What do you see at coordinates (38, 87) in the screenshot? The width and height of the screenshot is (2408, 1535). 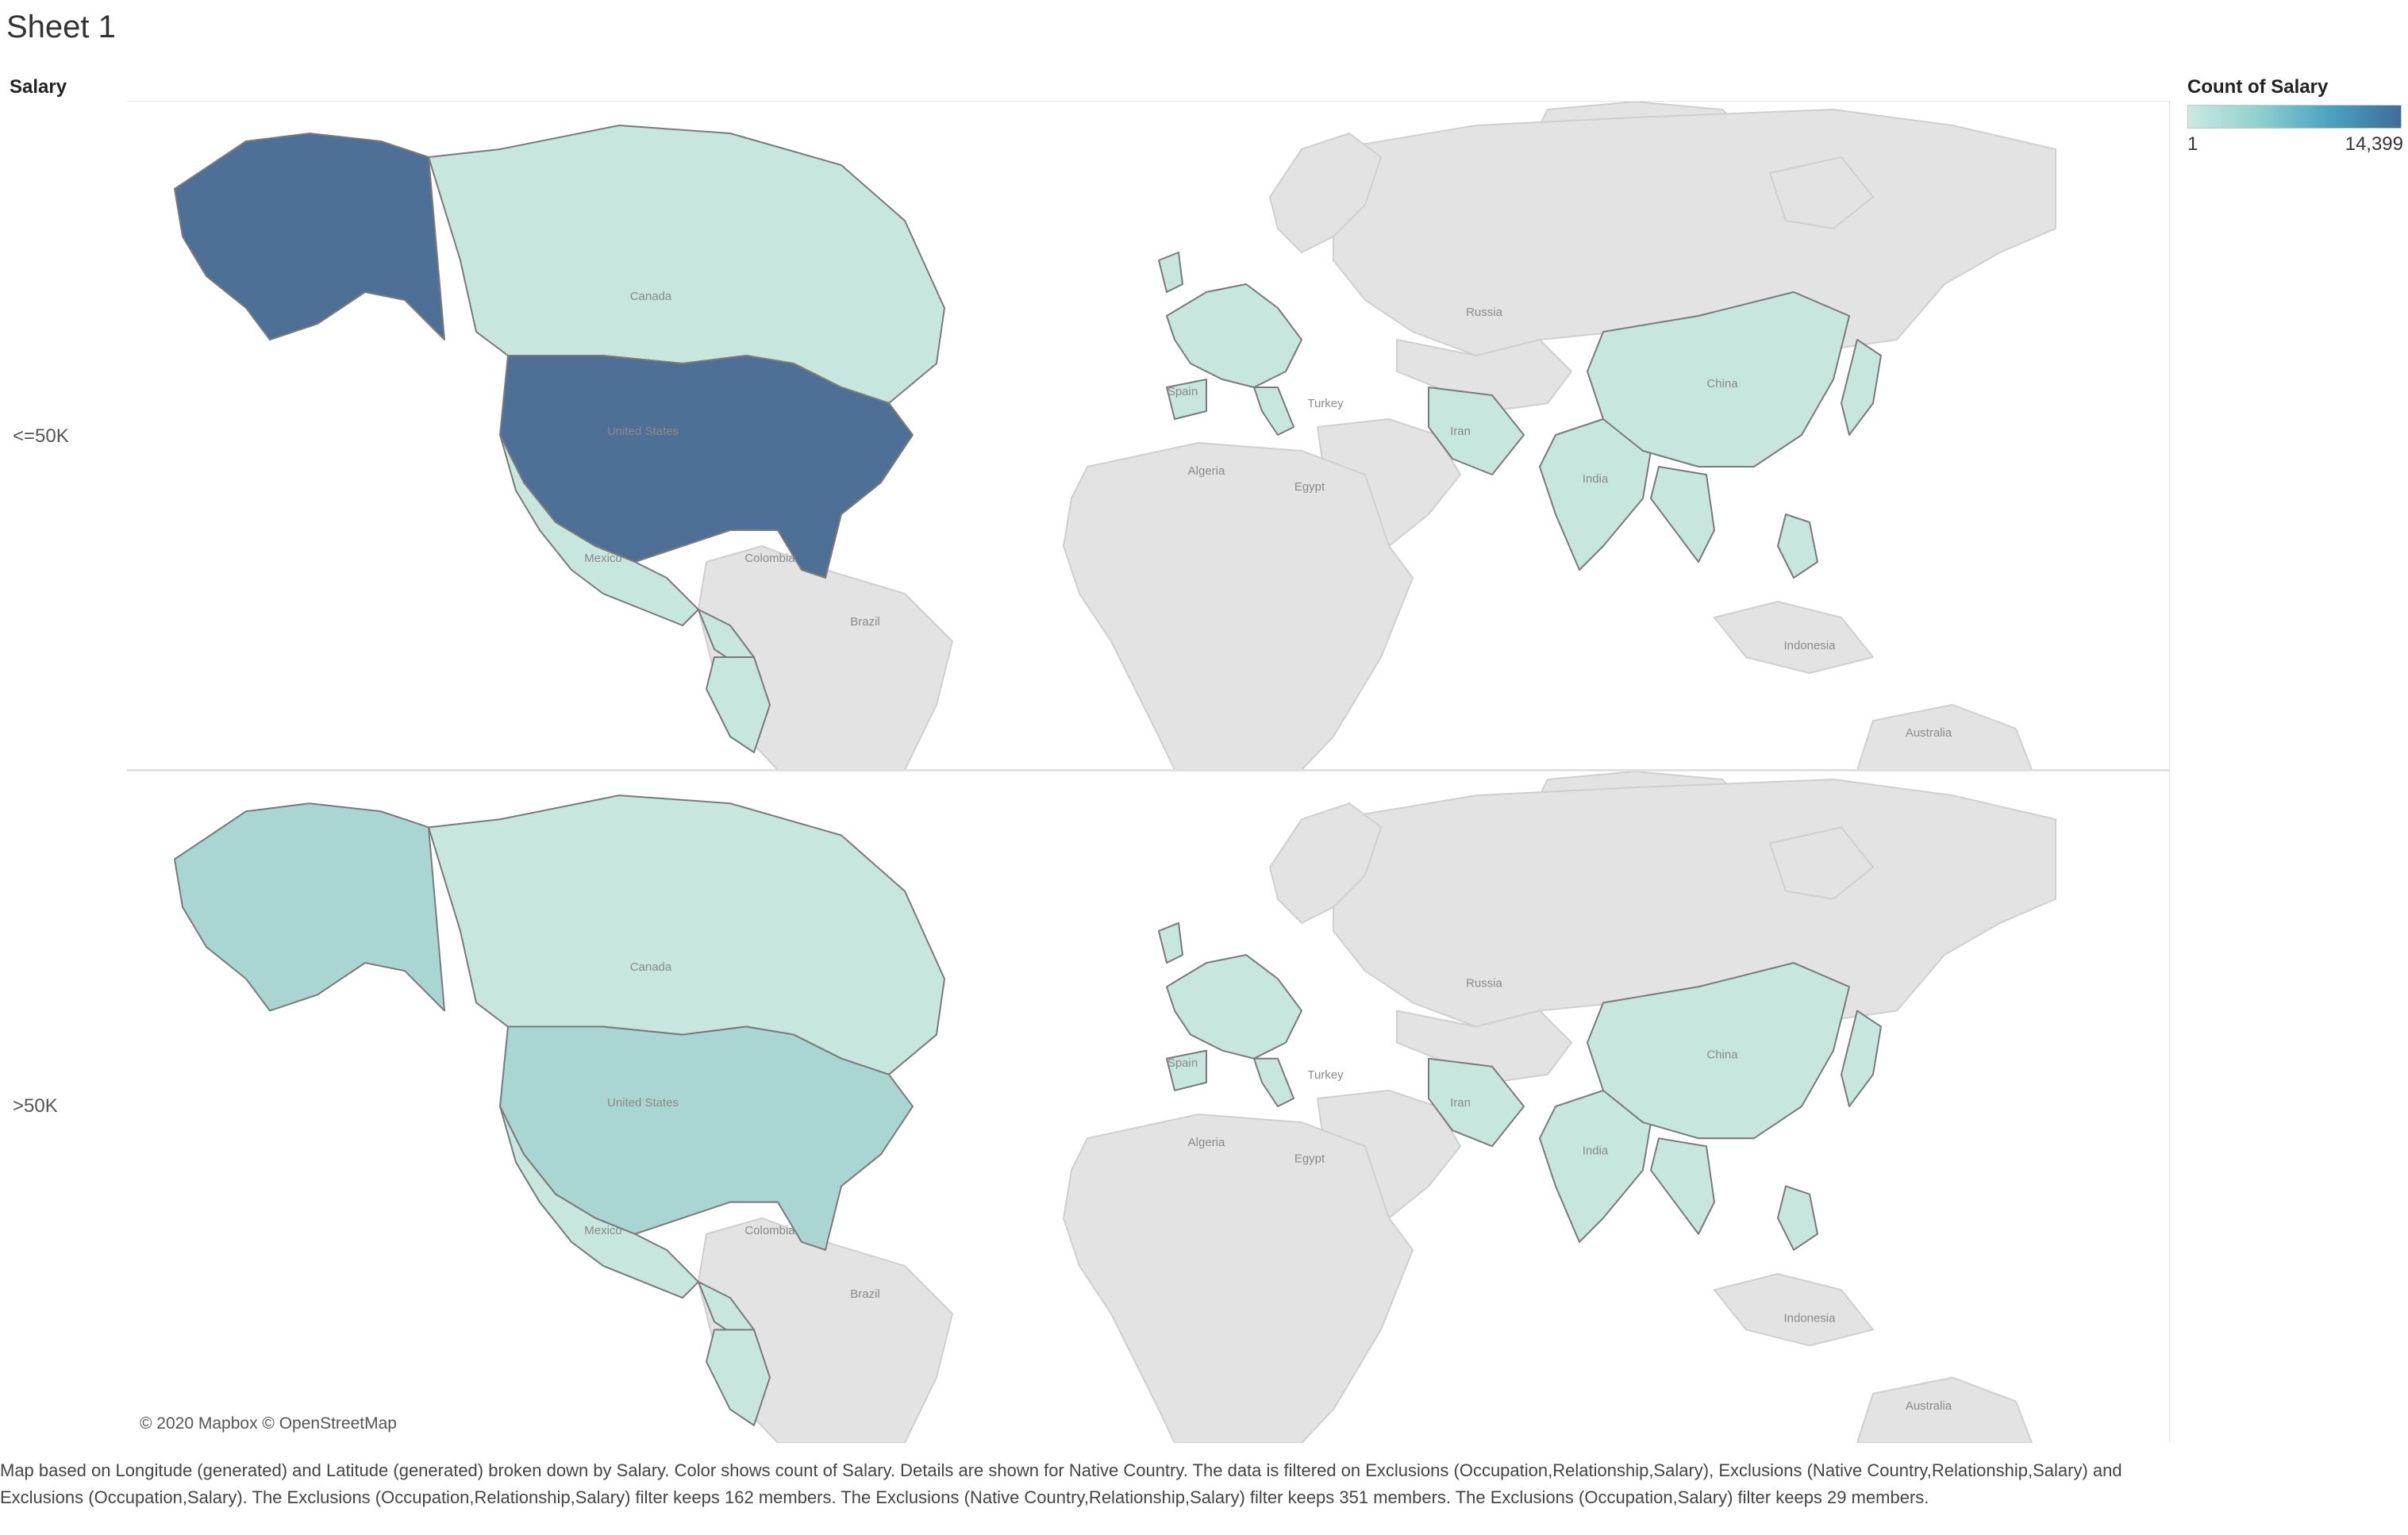 I see `salary-dimension-header: Salary` at bounding box center [38, 87].